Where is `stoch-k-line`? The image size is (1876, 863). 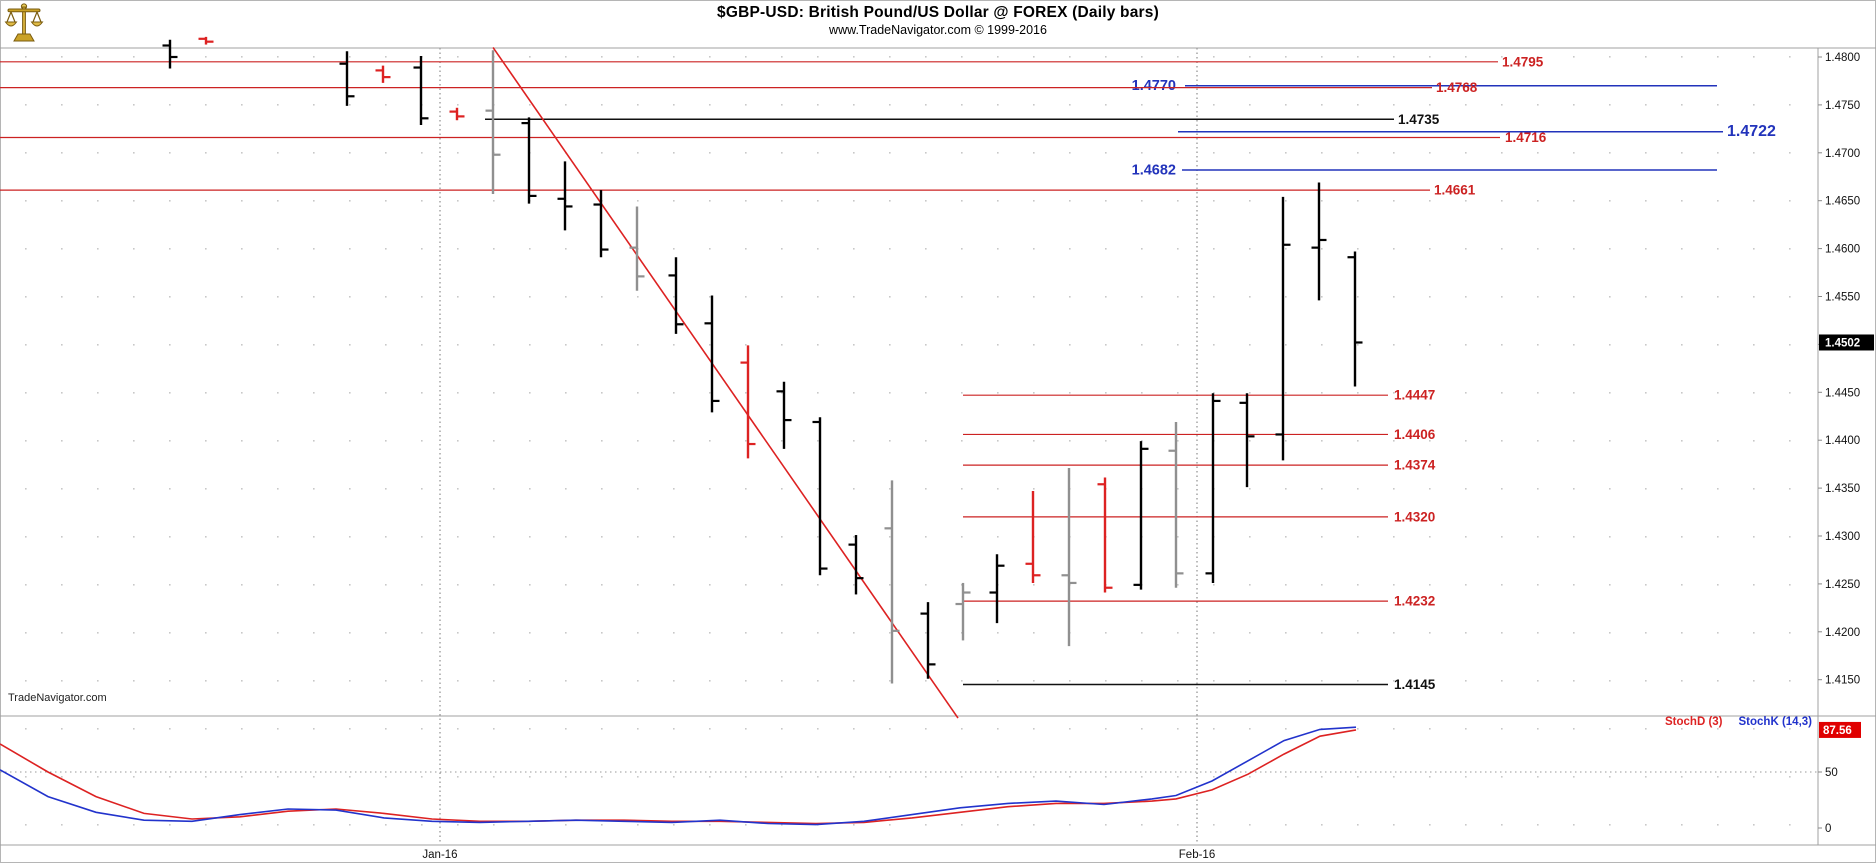
stoch-k-line is located at coordinates (678, 776).